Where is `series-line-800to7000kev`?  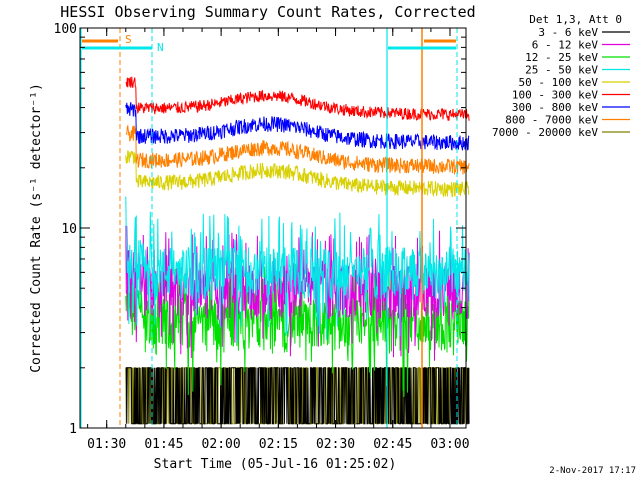 series-line-800to7000kev is located at coordinates (297, 149).